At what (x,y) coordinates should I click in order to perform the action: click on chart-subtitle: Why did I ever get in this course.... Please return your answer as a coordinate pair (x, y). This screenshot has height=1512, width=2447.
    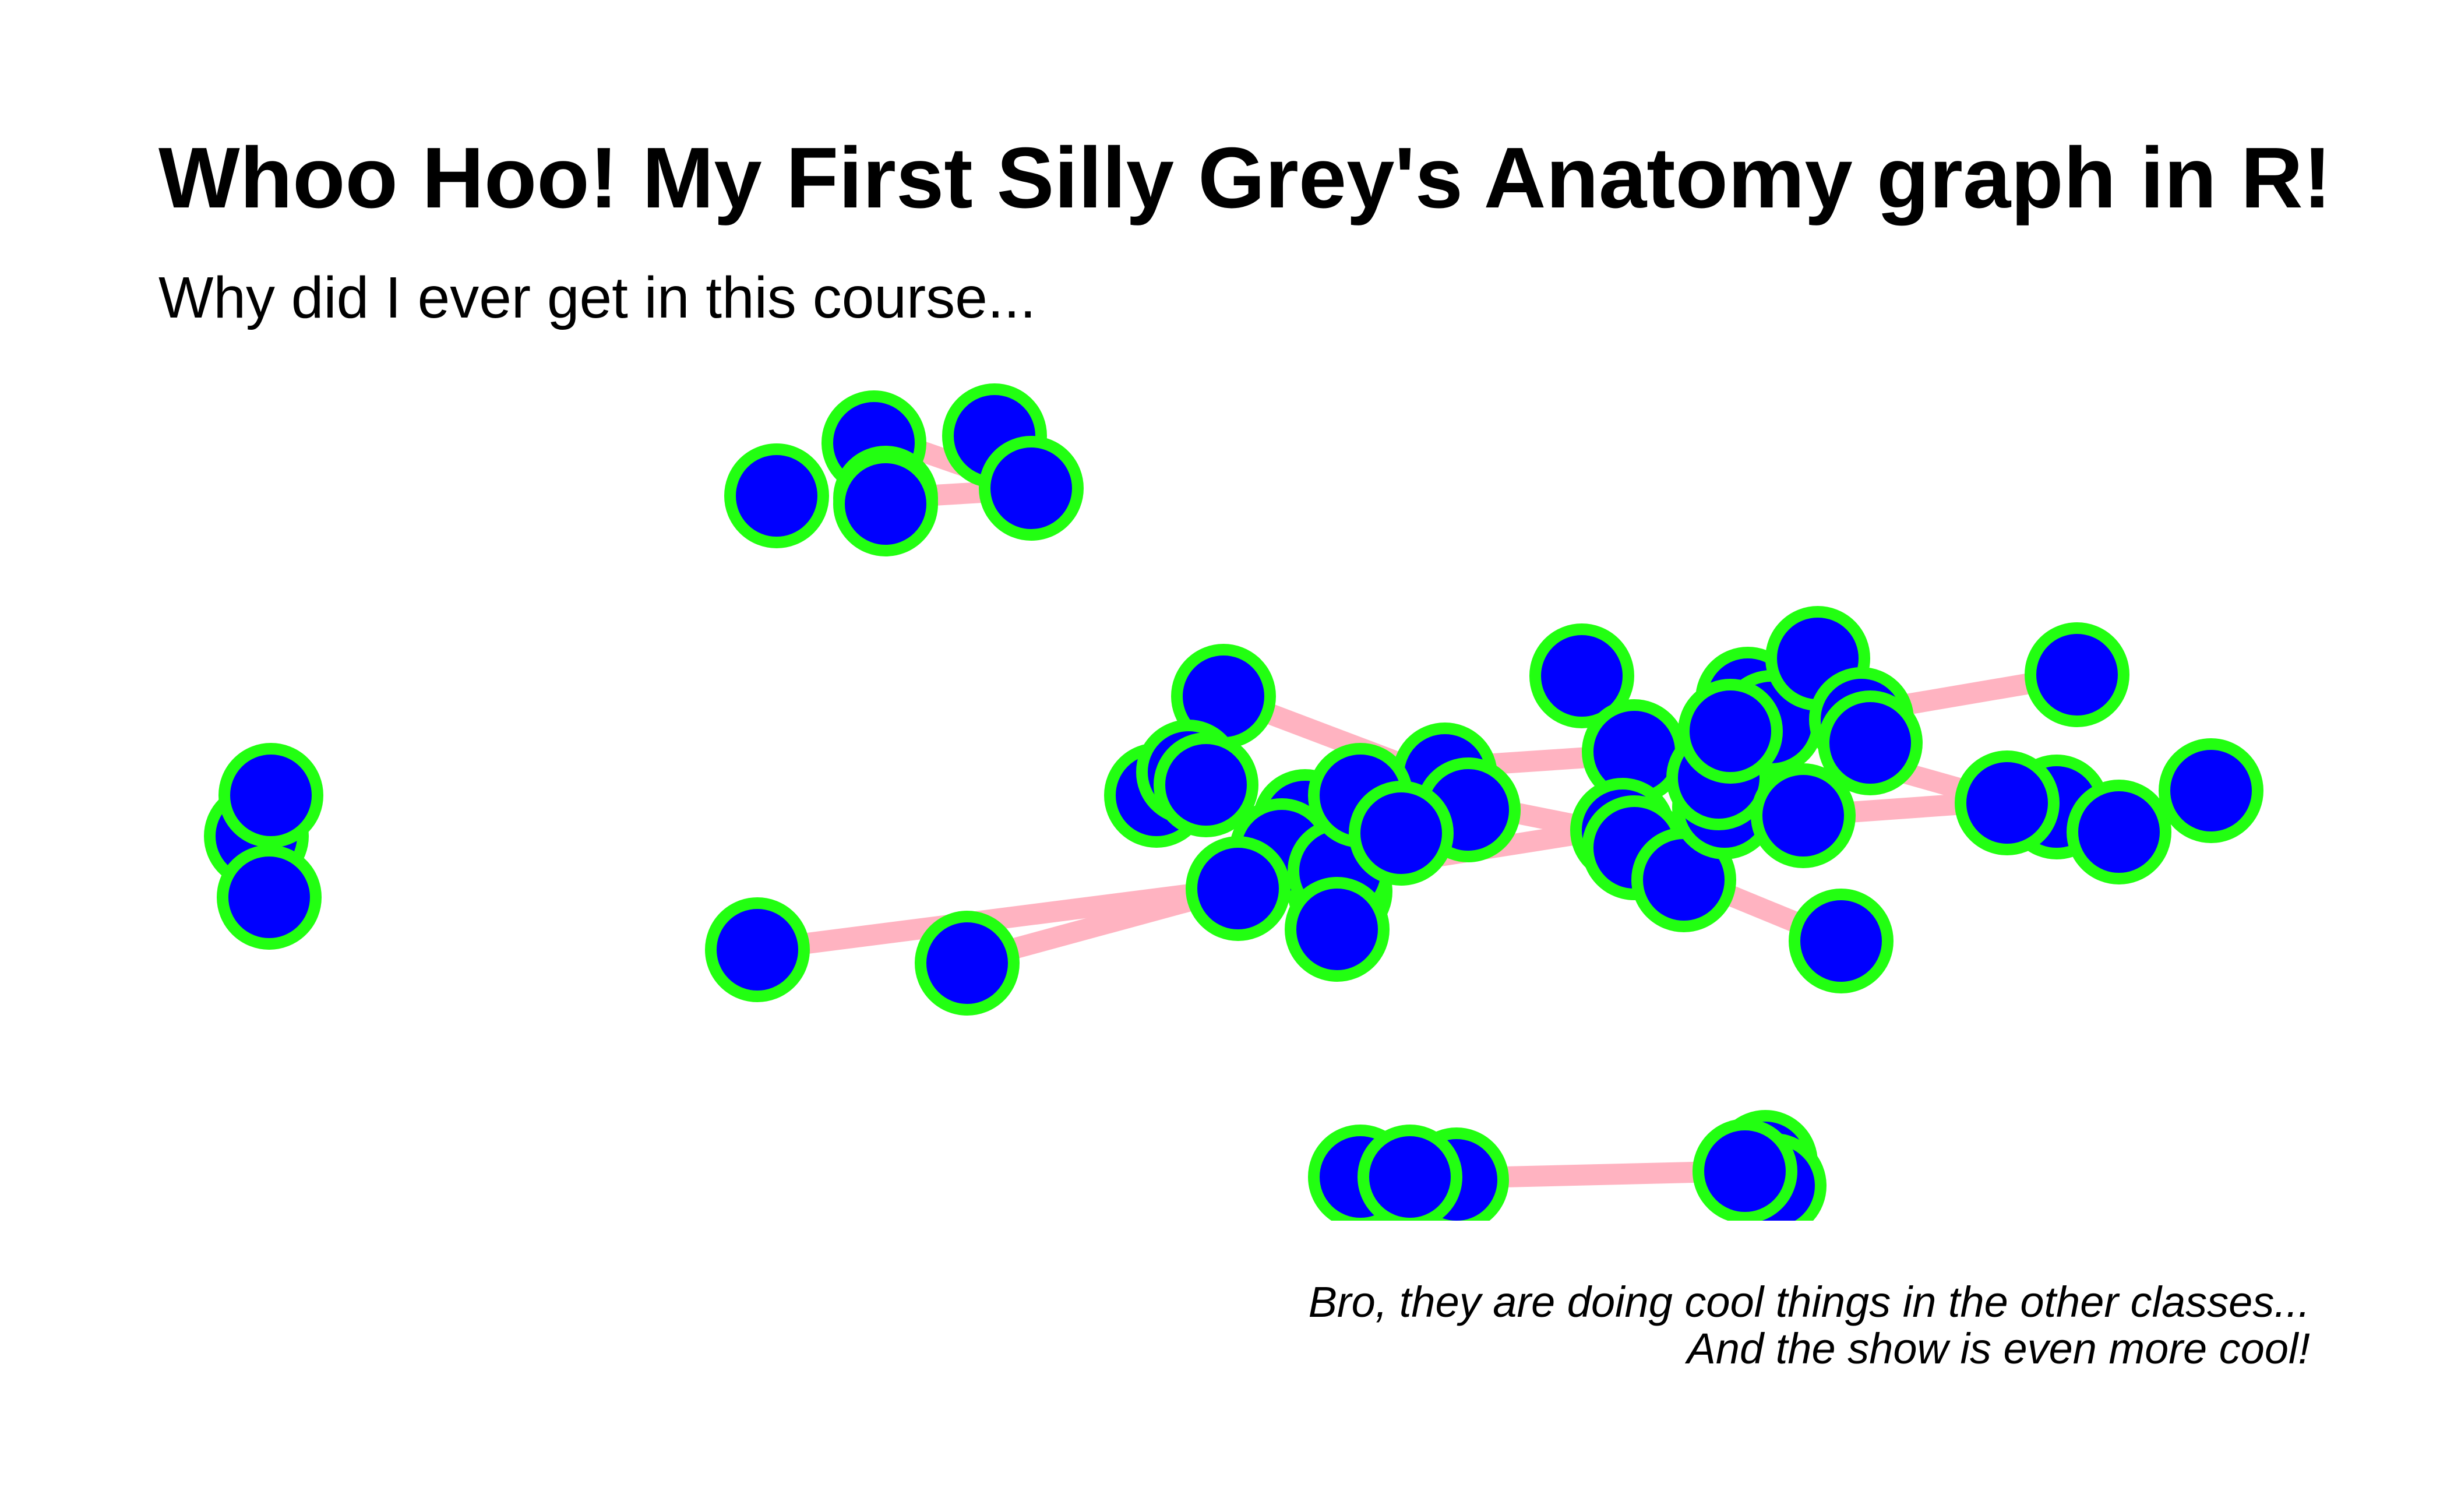
    Looking at the image, I should click on (597, 297).